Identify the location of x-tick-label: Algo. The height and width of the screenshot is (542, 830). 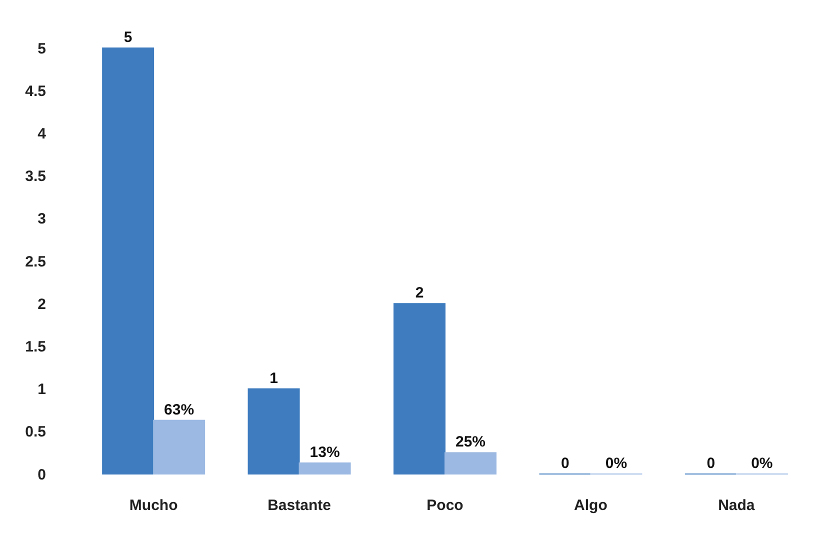
(591, 505).